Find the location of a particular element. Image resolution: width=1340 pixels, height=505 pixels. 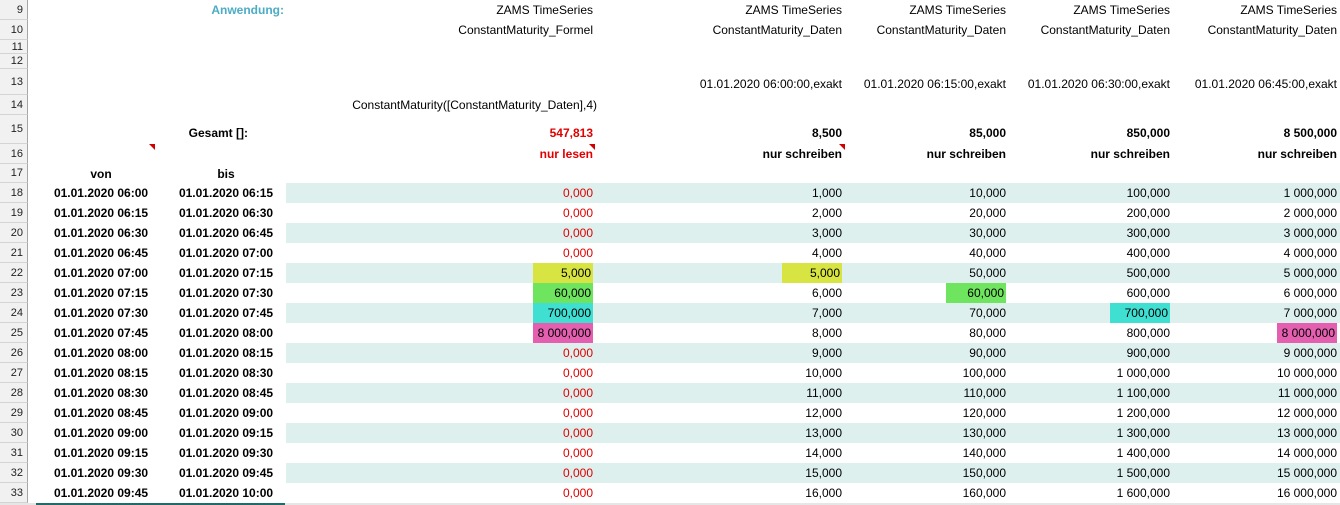

cell-von: 01.01.2020 08:00 is located at coordinates (101, 353).